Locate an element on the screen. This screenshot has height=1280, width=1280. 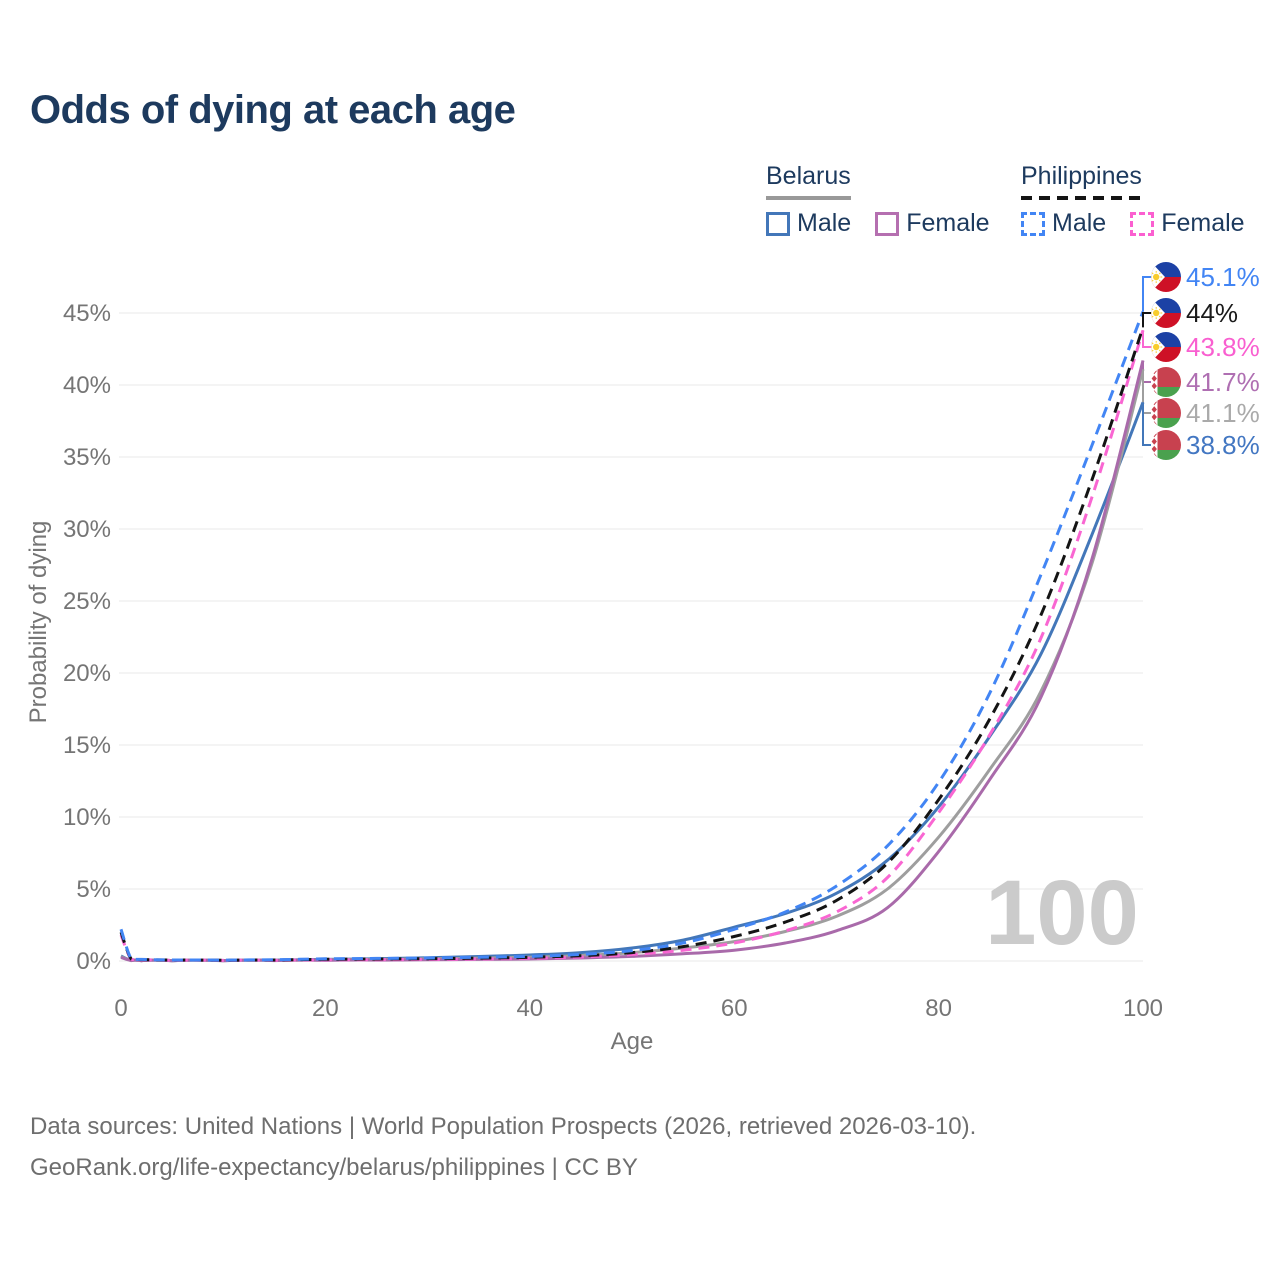
legend-country-philippines-label: Philippines is located at coordinates (1081, 176).